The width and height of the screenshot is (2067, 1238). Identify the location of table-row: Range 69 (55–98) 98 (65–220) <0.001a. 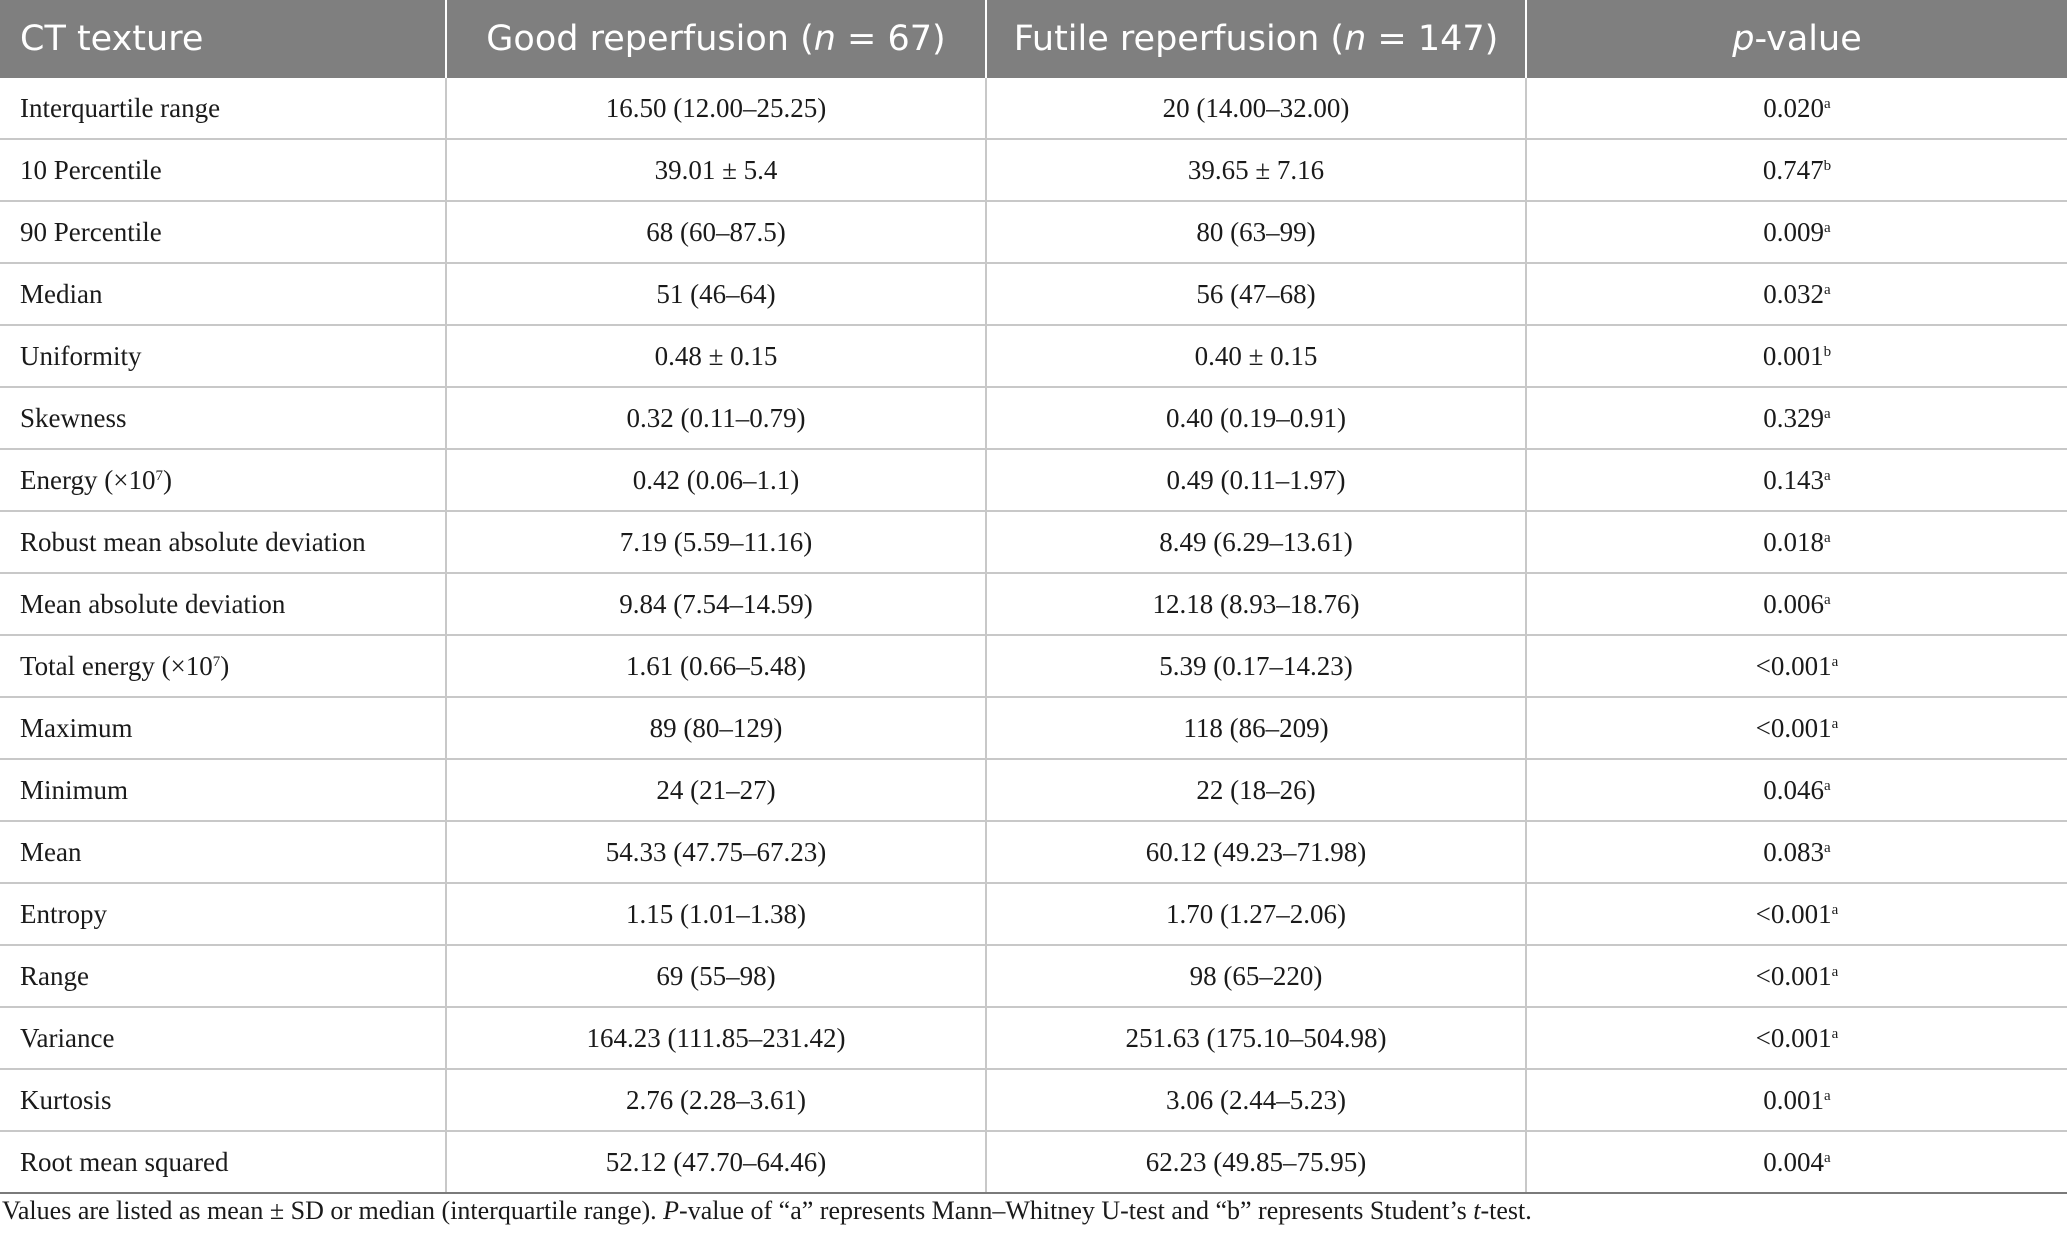
(1033, 976).